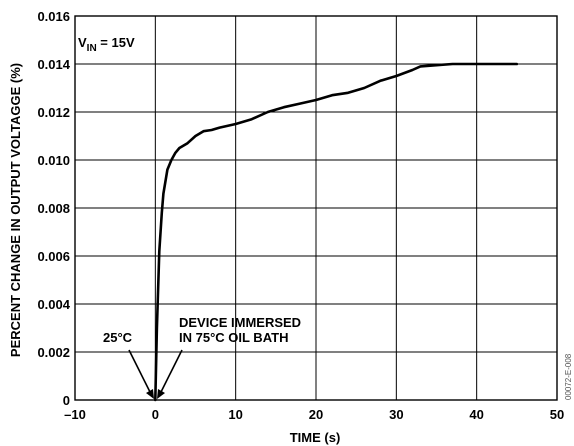  What do you see at coordinates (53, 352) in the screenshot?
I see `y-tick-label: 0.002` at bounding box center [53, 352].